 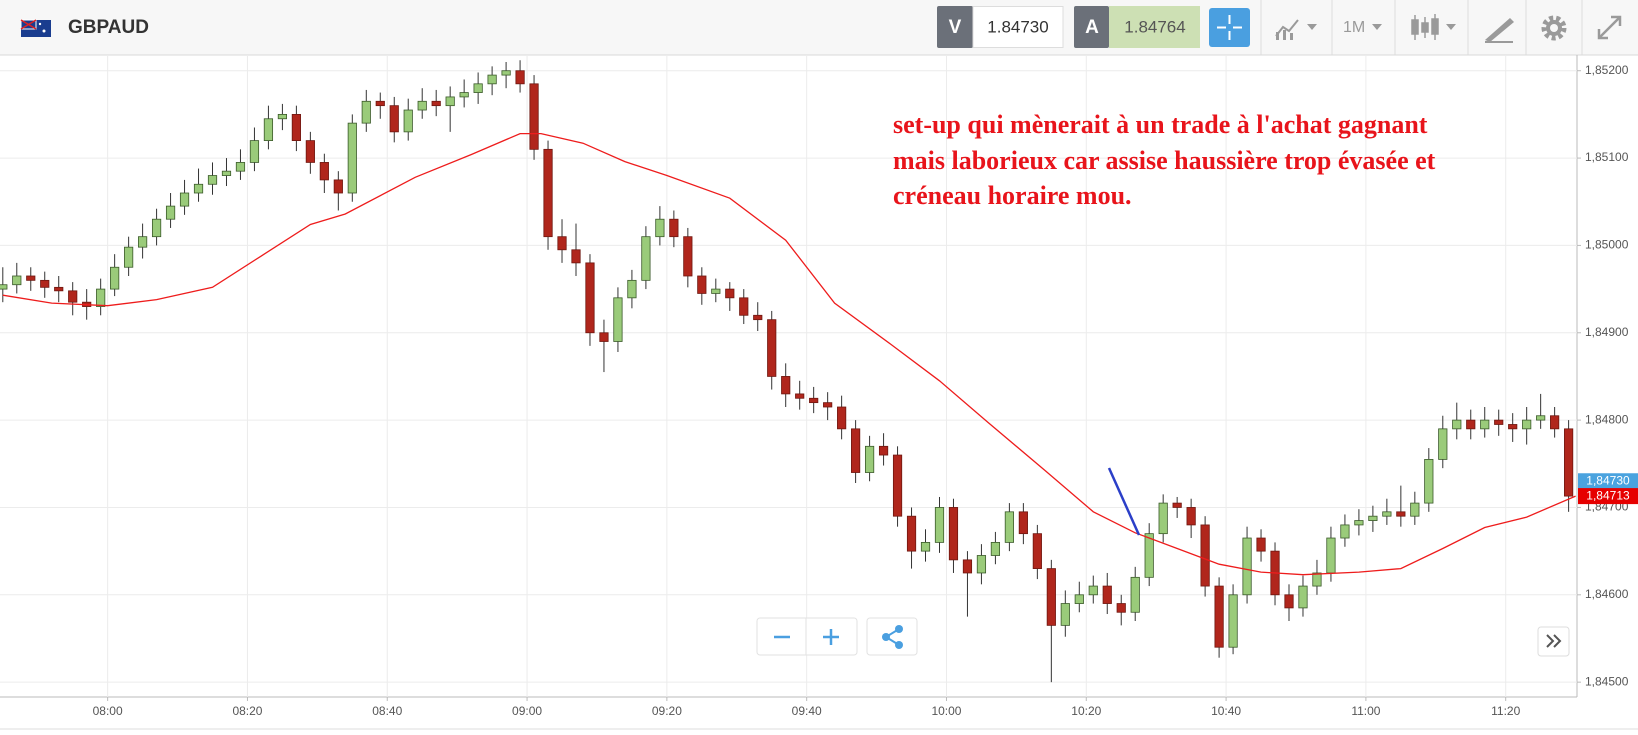 What do you see at coordinates (819, 27) in the screenshot?
I see `header-bar` at bounding box center [819, 27].